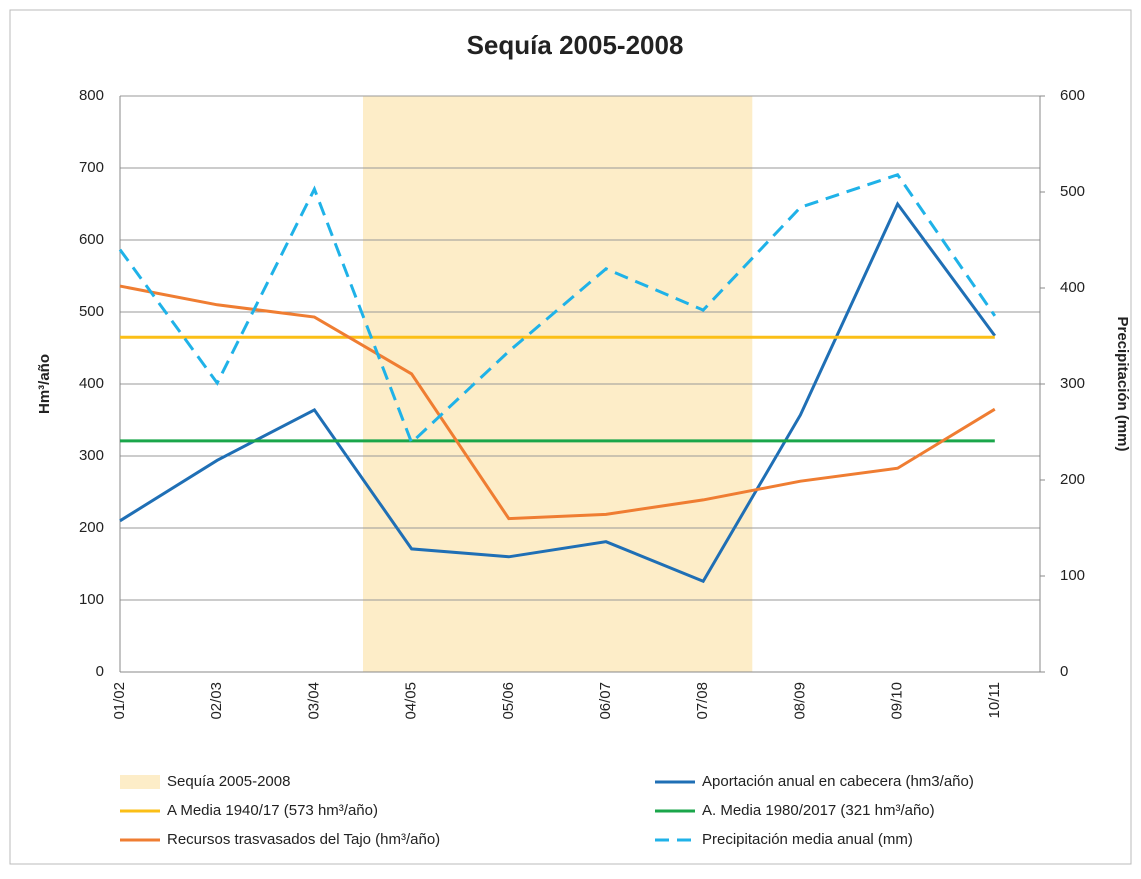 Image resolution: width=1141 pixels, height=879 pixels. I want to click on legend-label: Sequía 2005-2008, so click(228, 781).